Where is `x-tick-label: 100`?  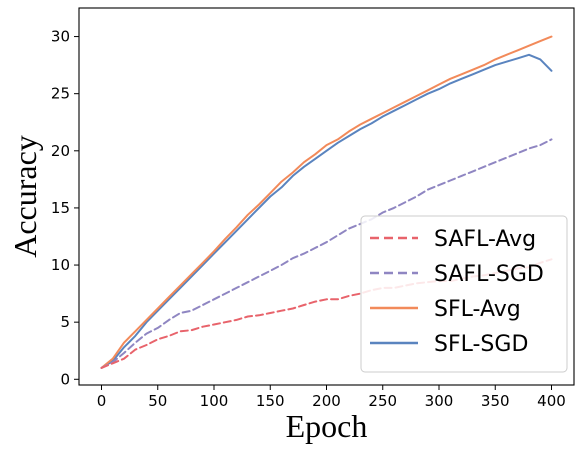 x-tick-label: 100 is located at coordinates (214, 401).